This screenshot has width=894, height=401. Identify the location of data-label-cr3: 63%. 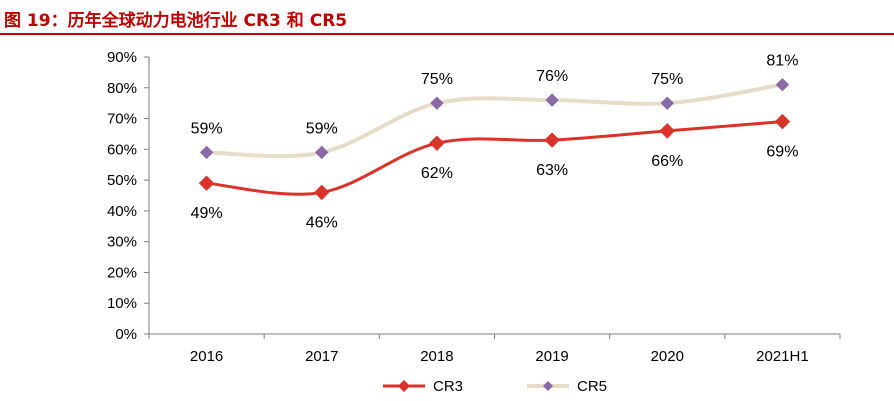
(552, 170).